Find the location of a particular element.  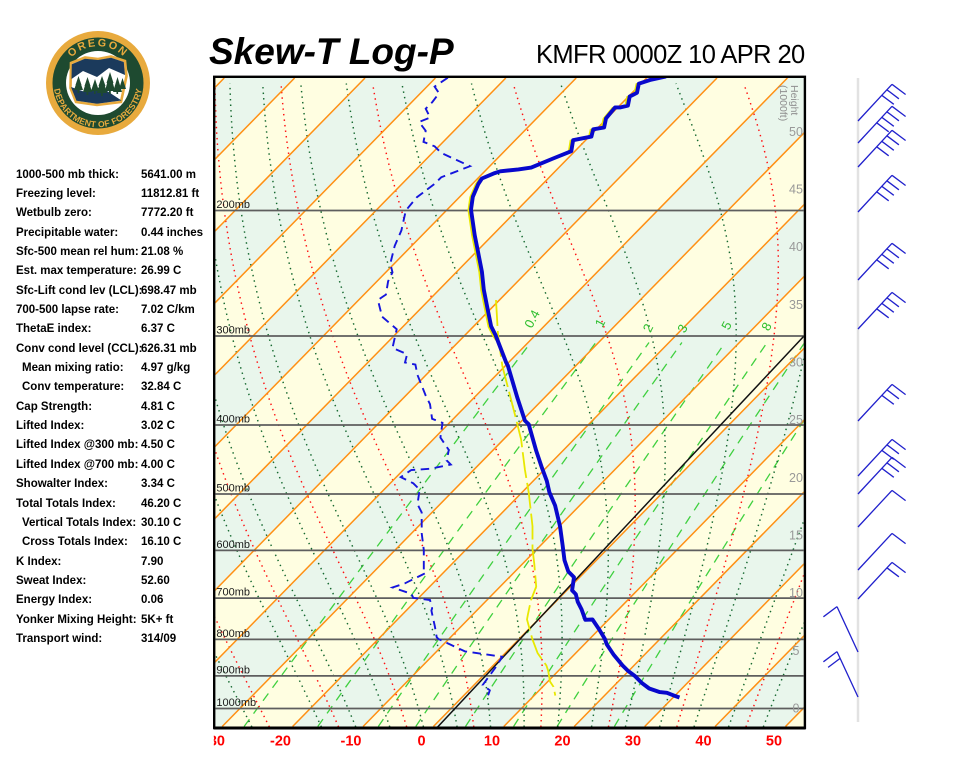

svg-text: 500mb is located at coordinates (233, 489).